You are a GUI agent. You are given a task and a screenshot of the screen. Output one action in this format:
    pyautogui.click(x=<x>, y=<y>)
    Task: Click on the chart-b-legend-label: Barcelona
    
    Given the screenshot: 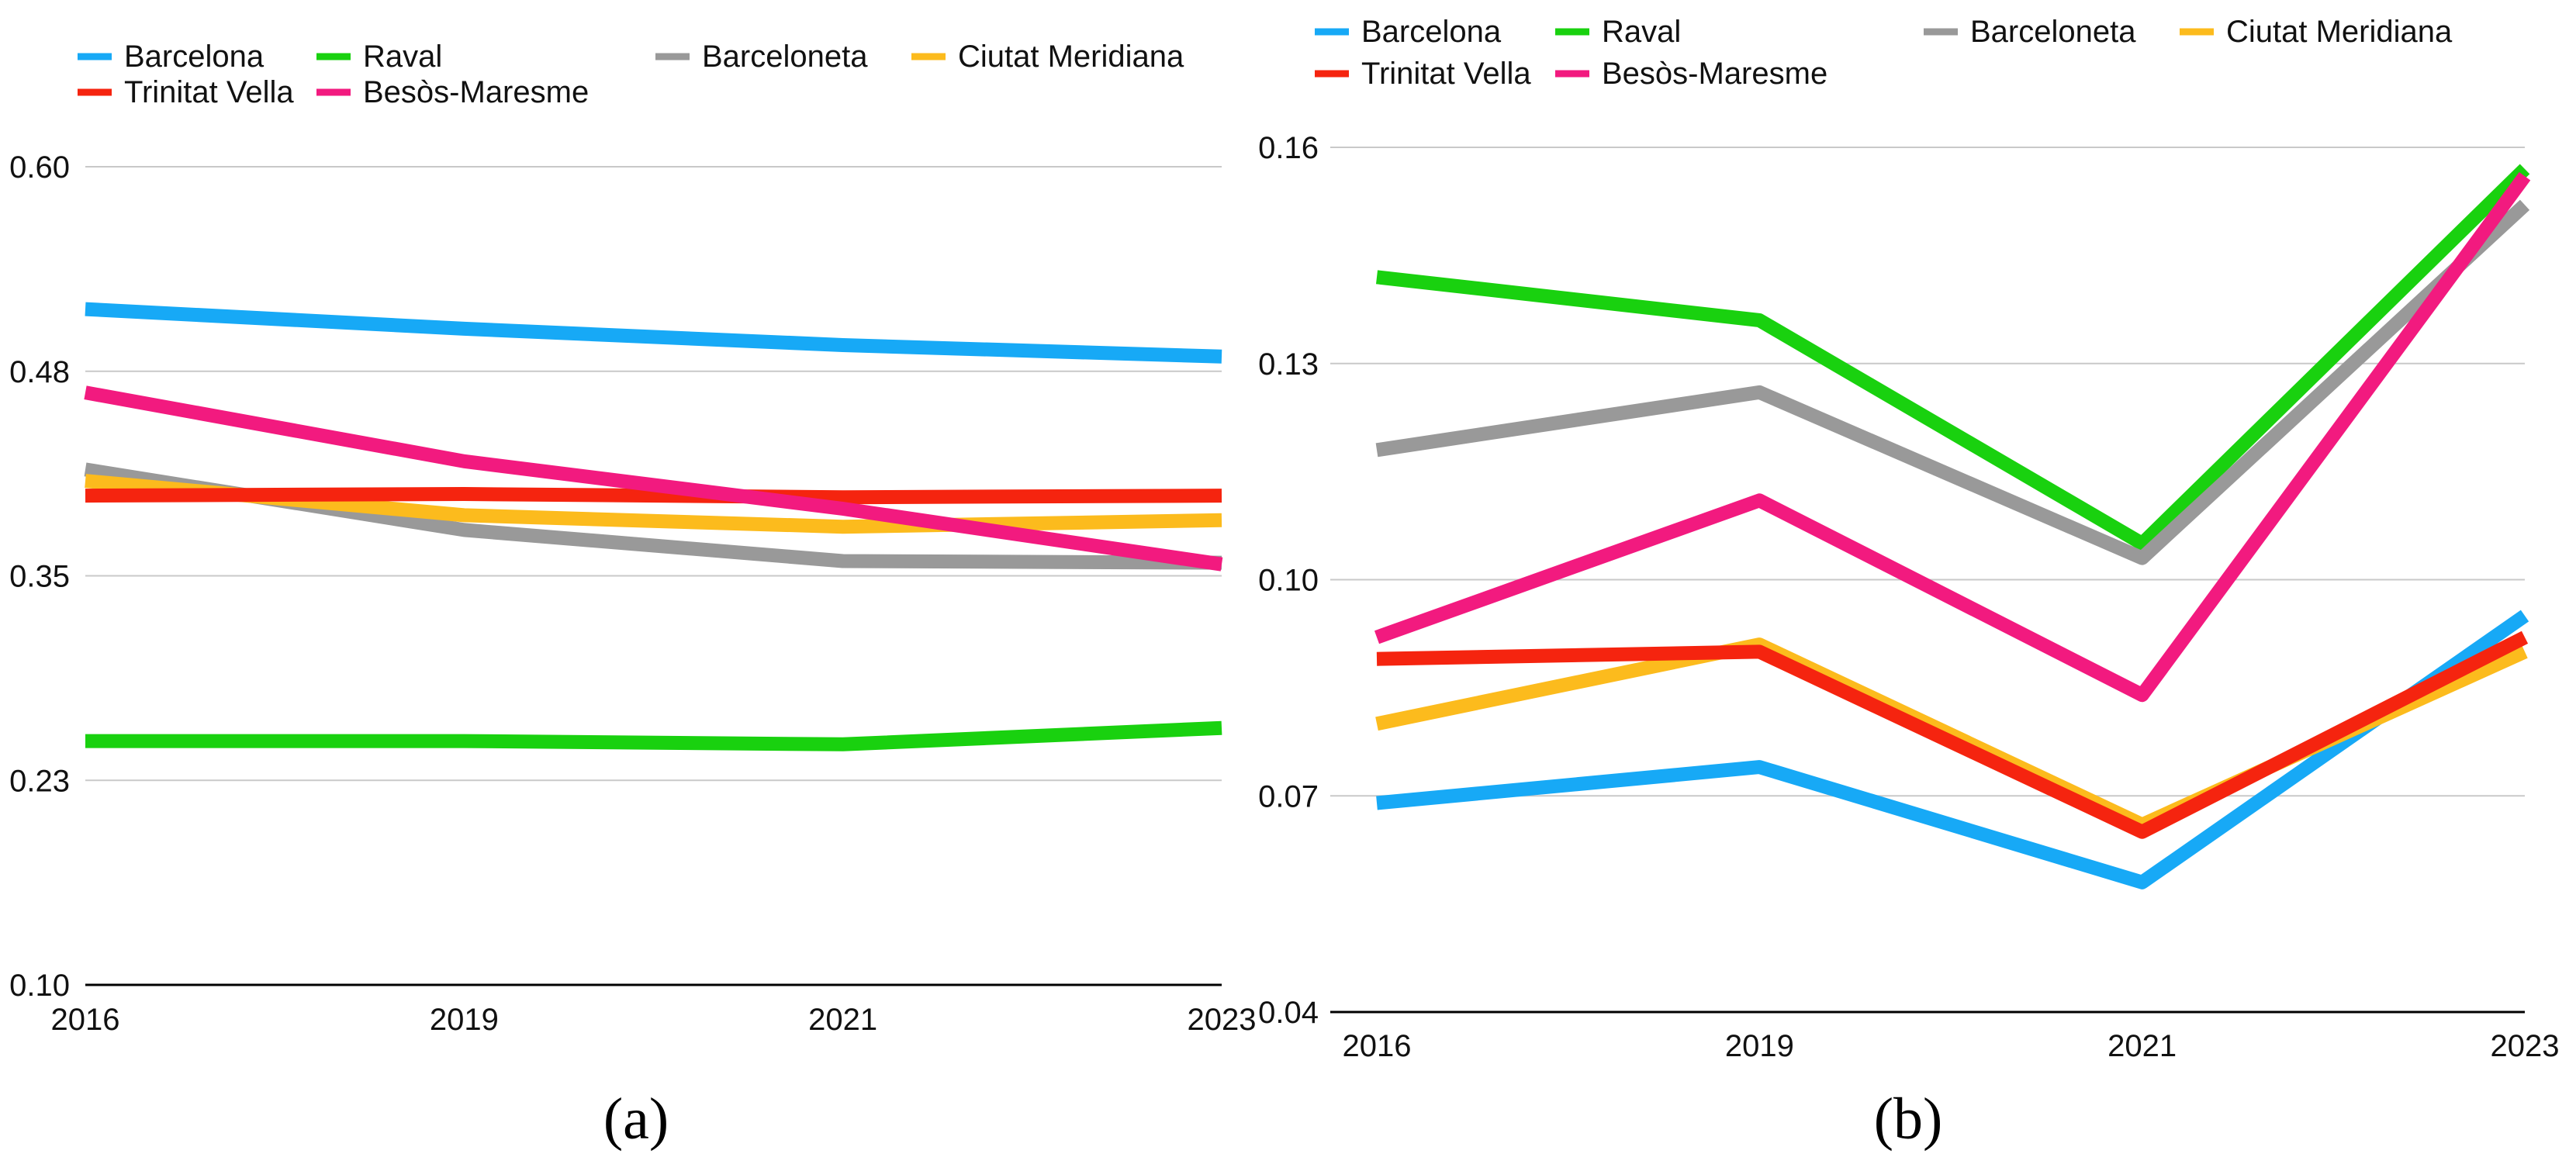 What is the action you would take?
    pyautogui.click(x=1431, y=32)
    